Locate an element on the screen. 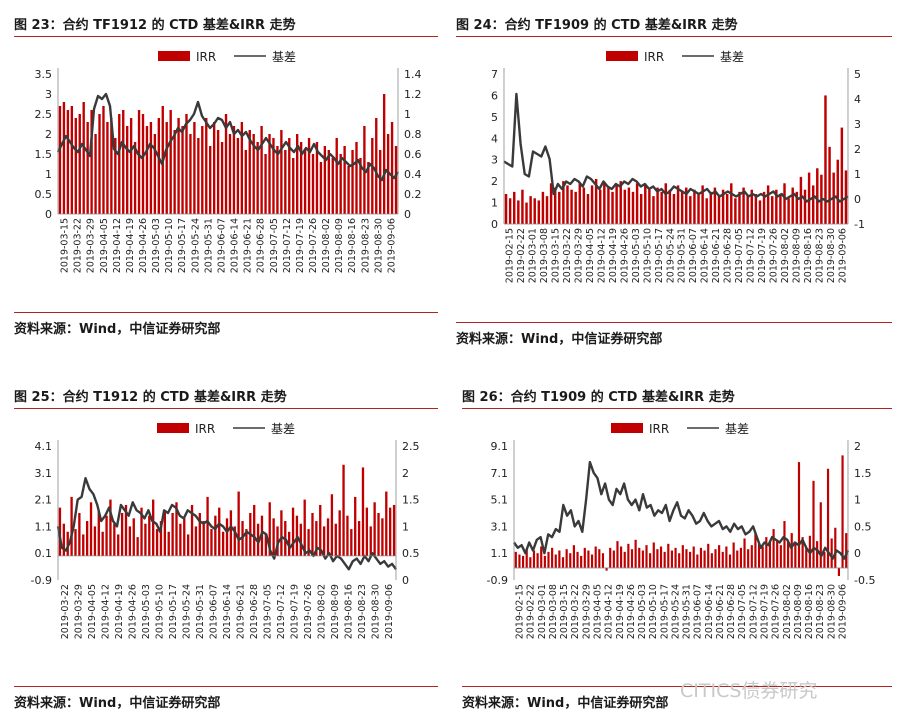 The image size is (905, 728). watermark: CITICS债券研究 is located at coordinates (749, 691).